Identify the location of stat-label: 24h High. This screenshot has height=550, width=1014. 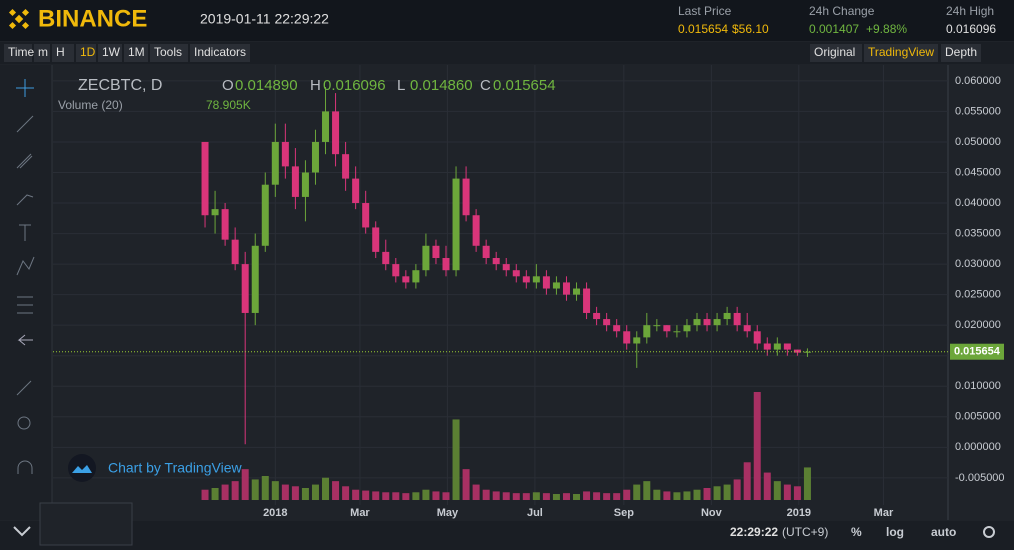
(970, 11).